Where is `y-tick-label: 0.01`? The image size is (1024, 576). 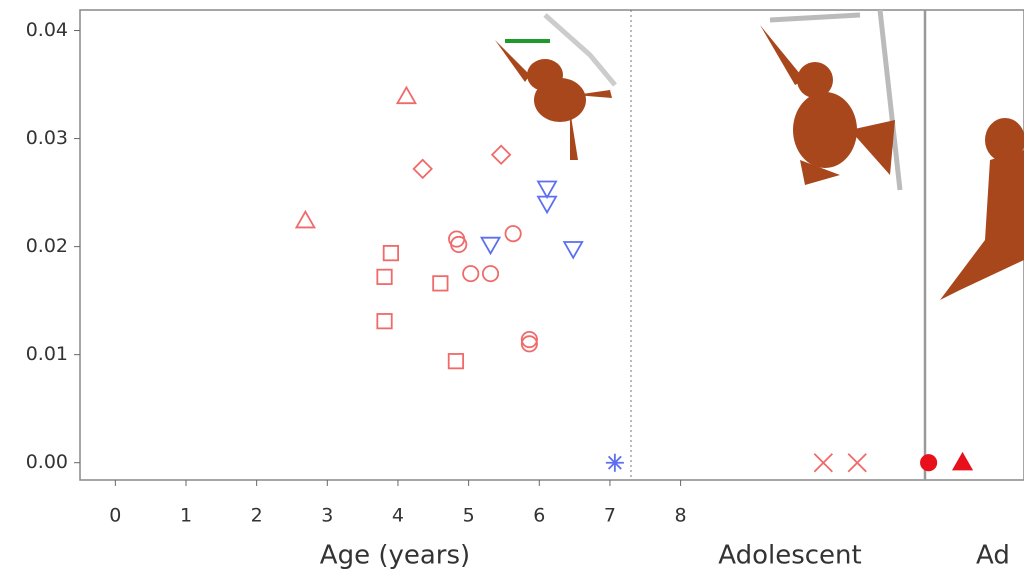 y-tick-label: 0.01 is located at coordinates (47, 354).